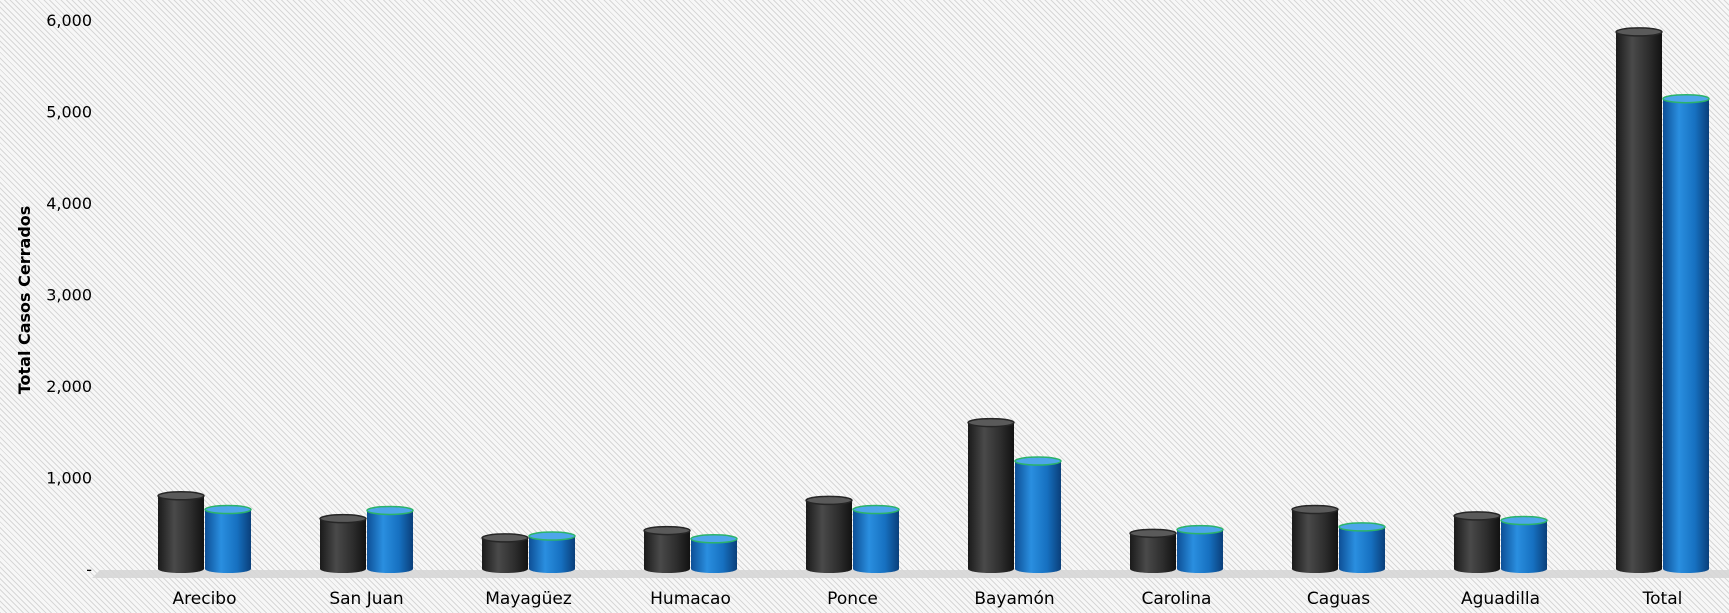 This screenshot has height=613, width=1729. What do you see at coordinates (1177, 599) in the screenshot?
I see `x-category-label: Carolina` at bounding box center [1177, 599].